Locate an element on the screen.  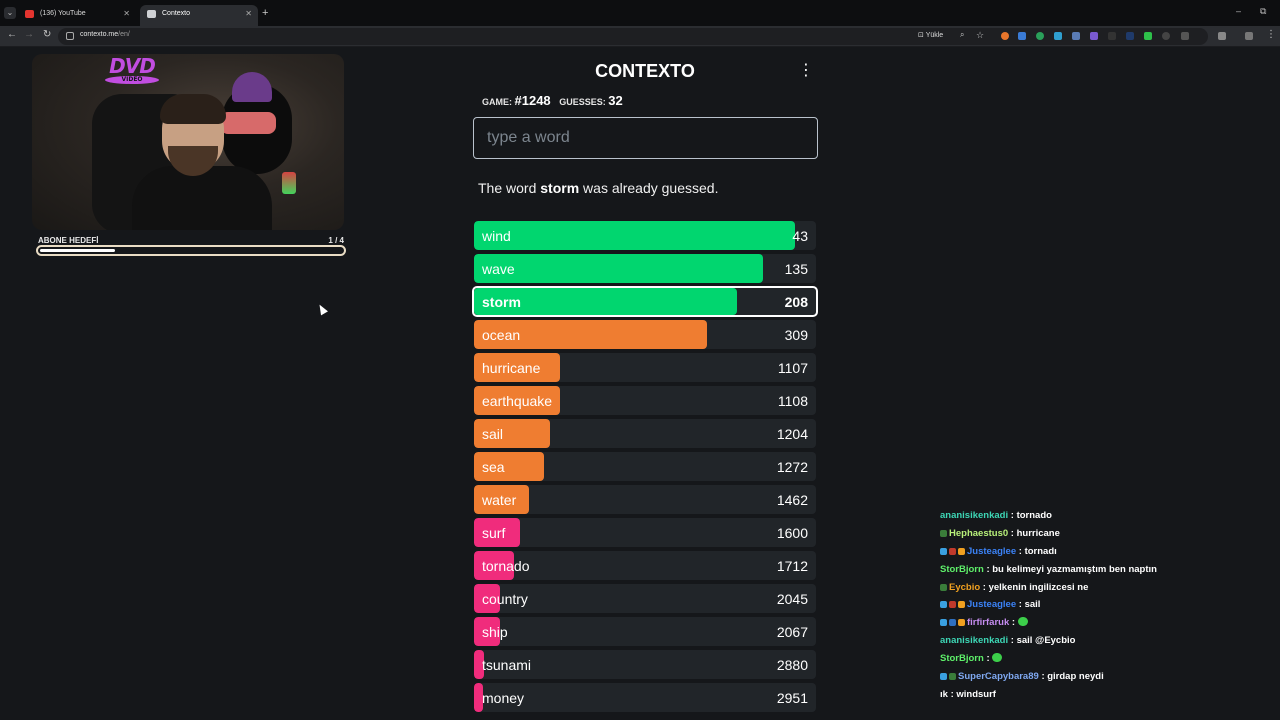
guess-word: water is located at coordinates (499, 500).